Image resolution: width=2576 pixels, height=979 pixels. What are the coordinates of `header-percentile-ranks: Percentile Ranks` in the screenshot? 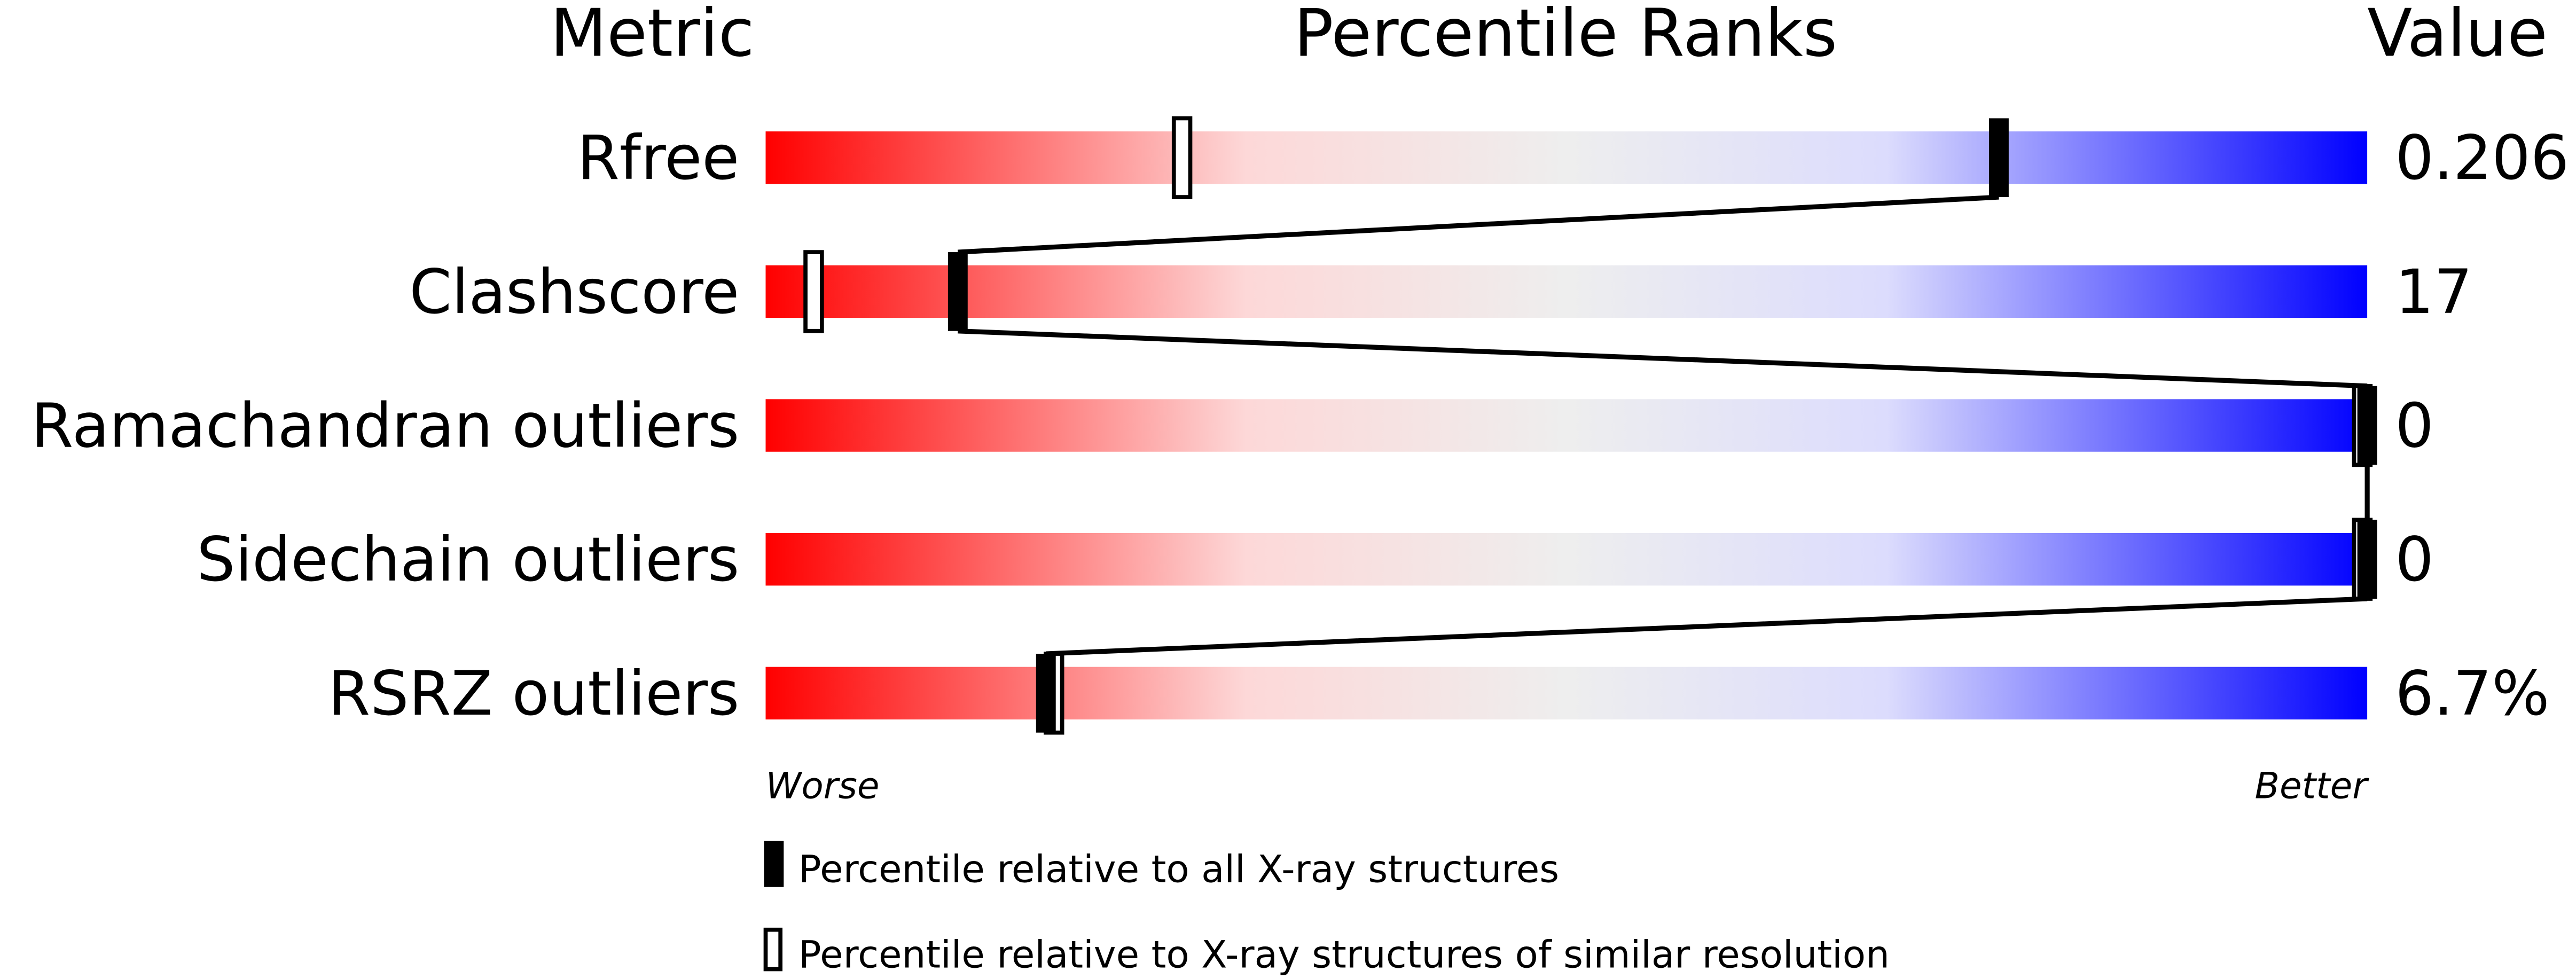 It's located at (1565, 36).